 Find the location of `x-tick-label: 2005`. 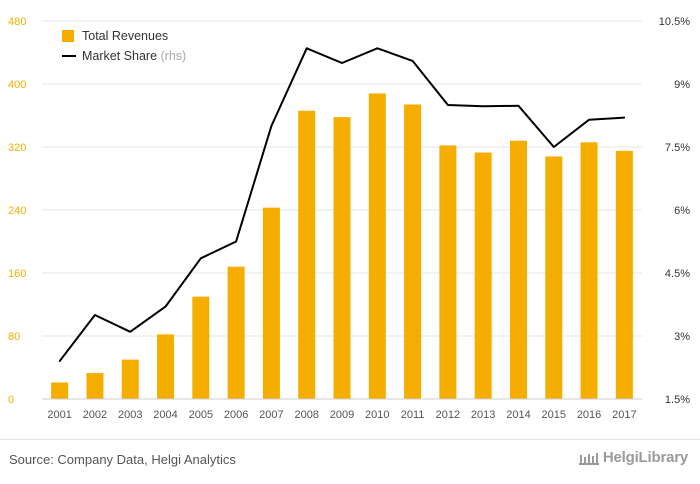

x-tick-label: 2005 is located at coordinates (201, 415).